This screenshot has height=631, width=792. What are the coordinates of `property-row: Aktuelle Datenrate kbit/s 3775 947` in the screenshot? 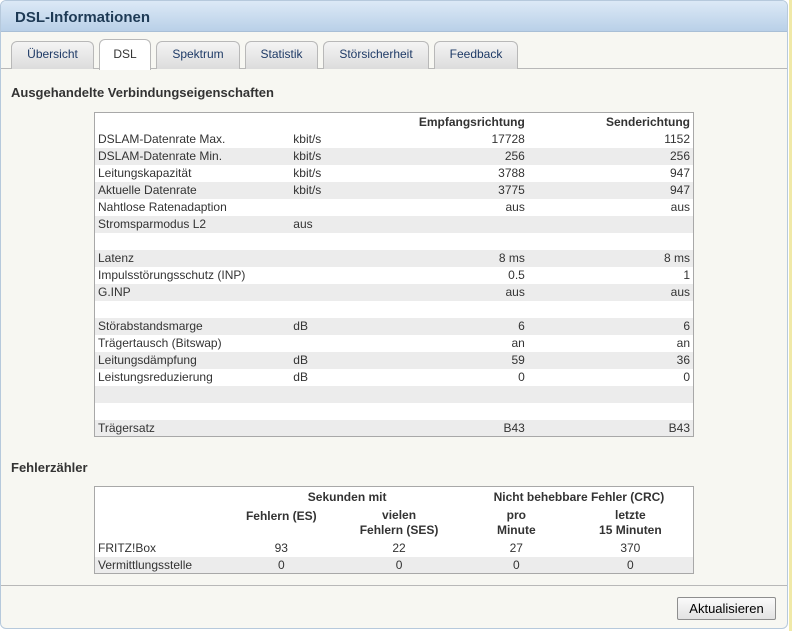 It's located at (394, 190).